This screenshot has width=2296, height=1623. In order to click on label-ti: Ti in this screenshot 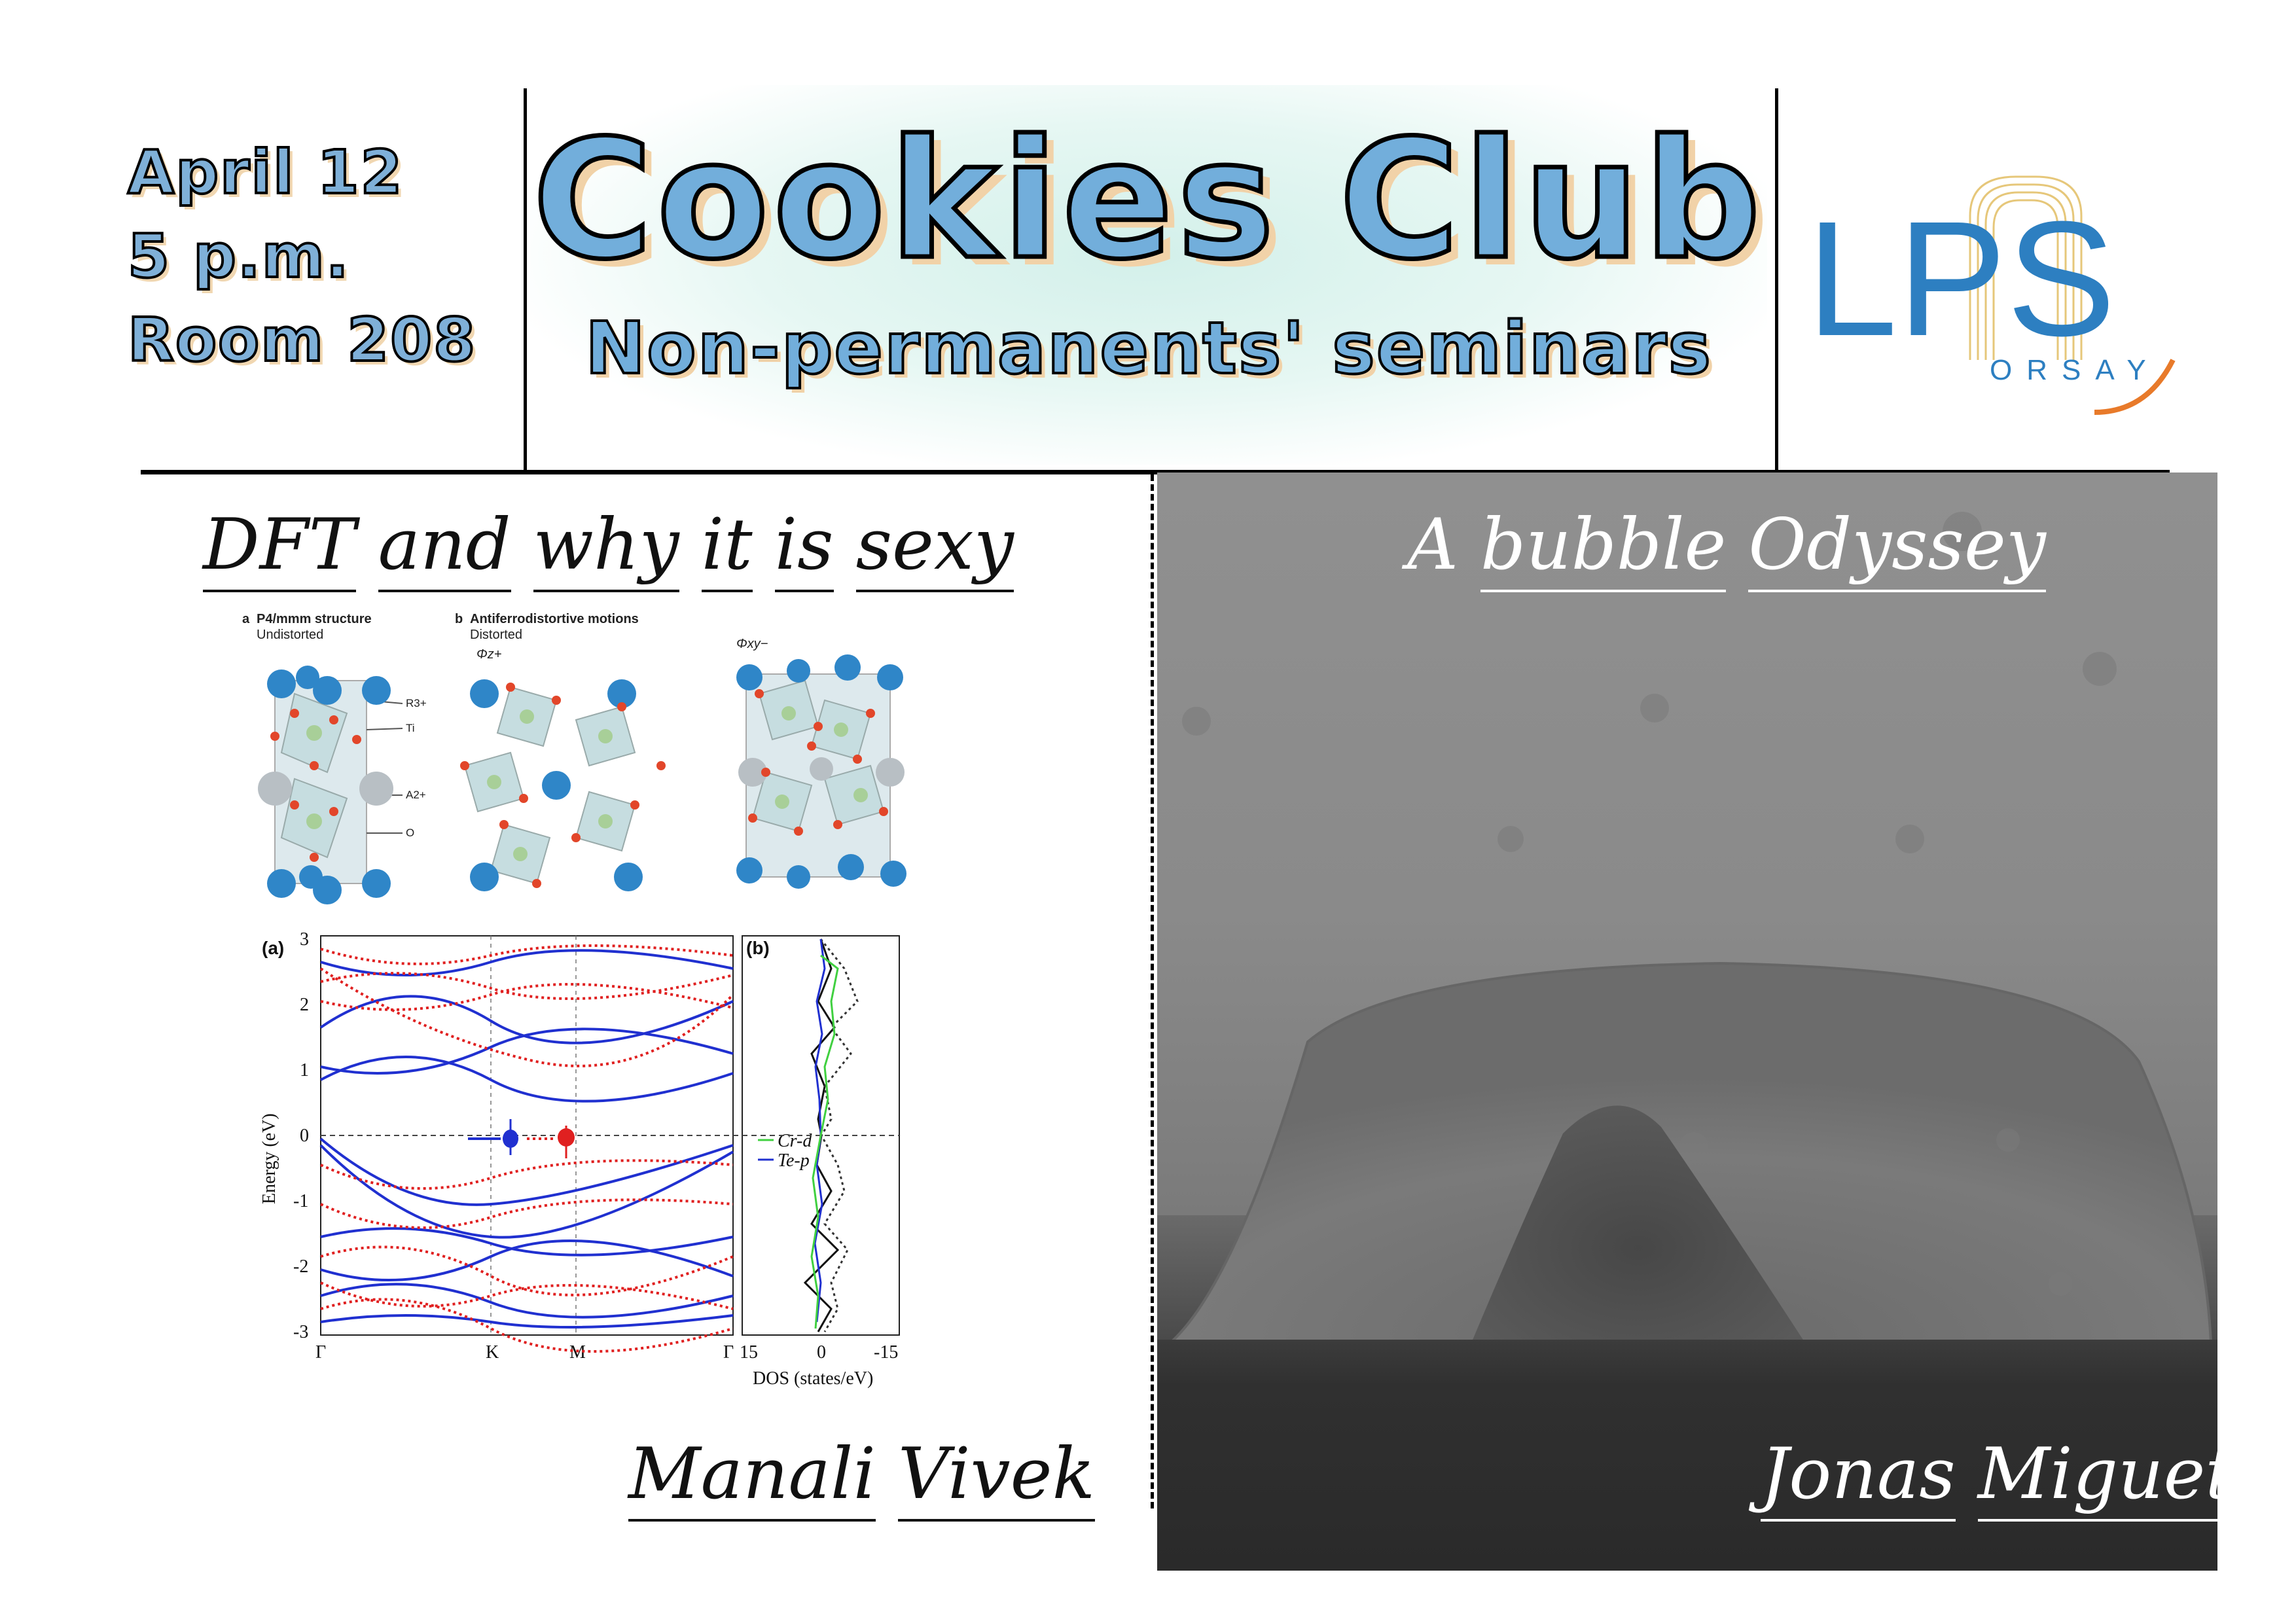, I will do `click(410, 728)`.